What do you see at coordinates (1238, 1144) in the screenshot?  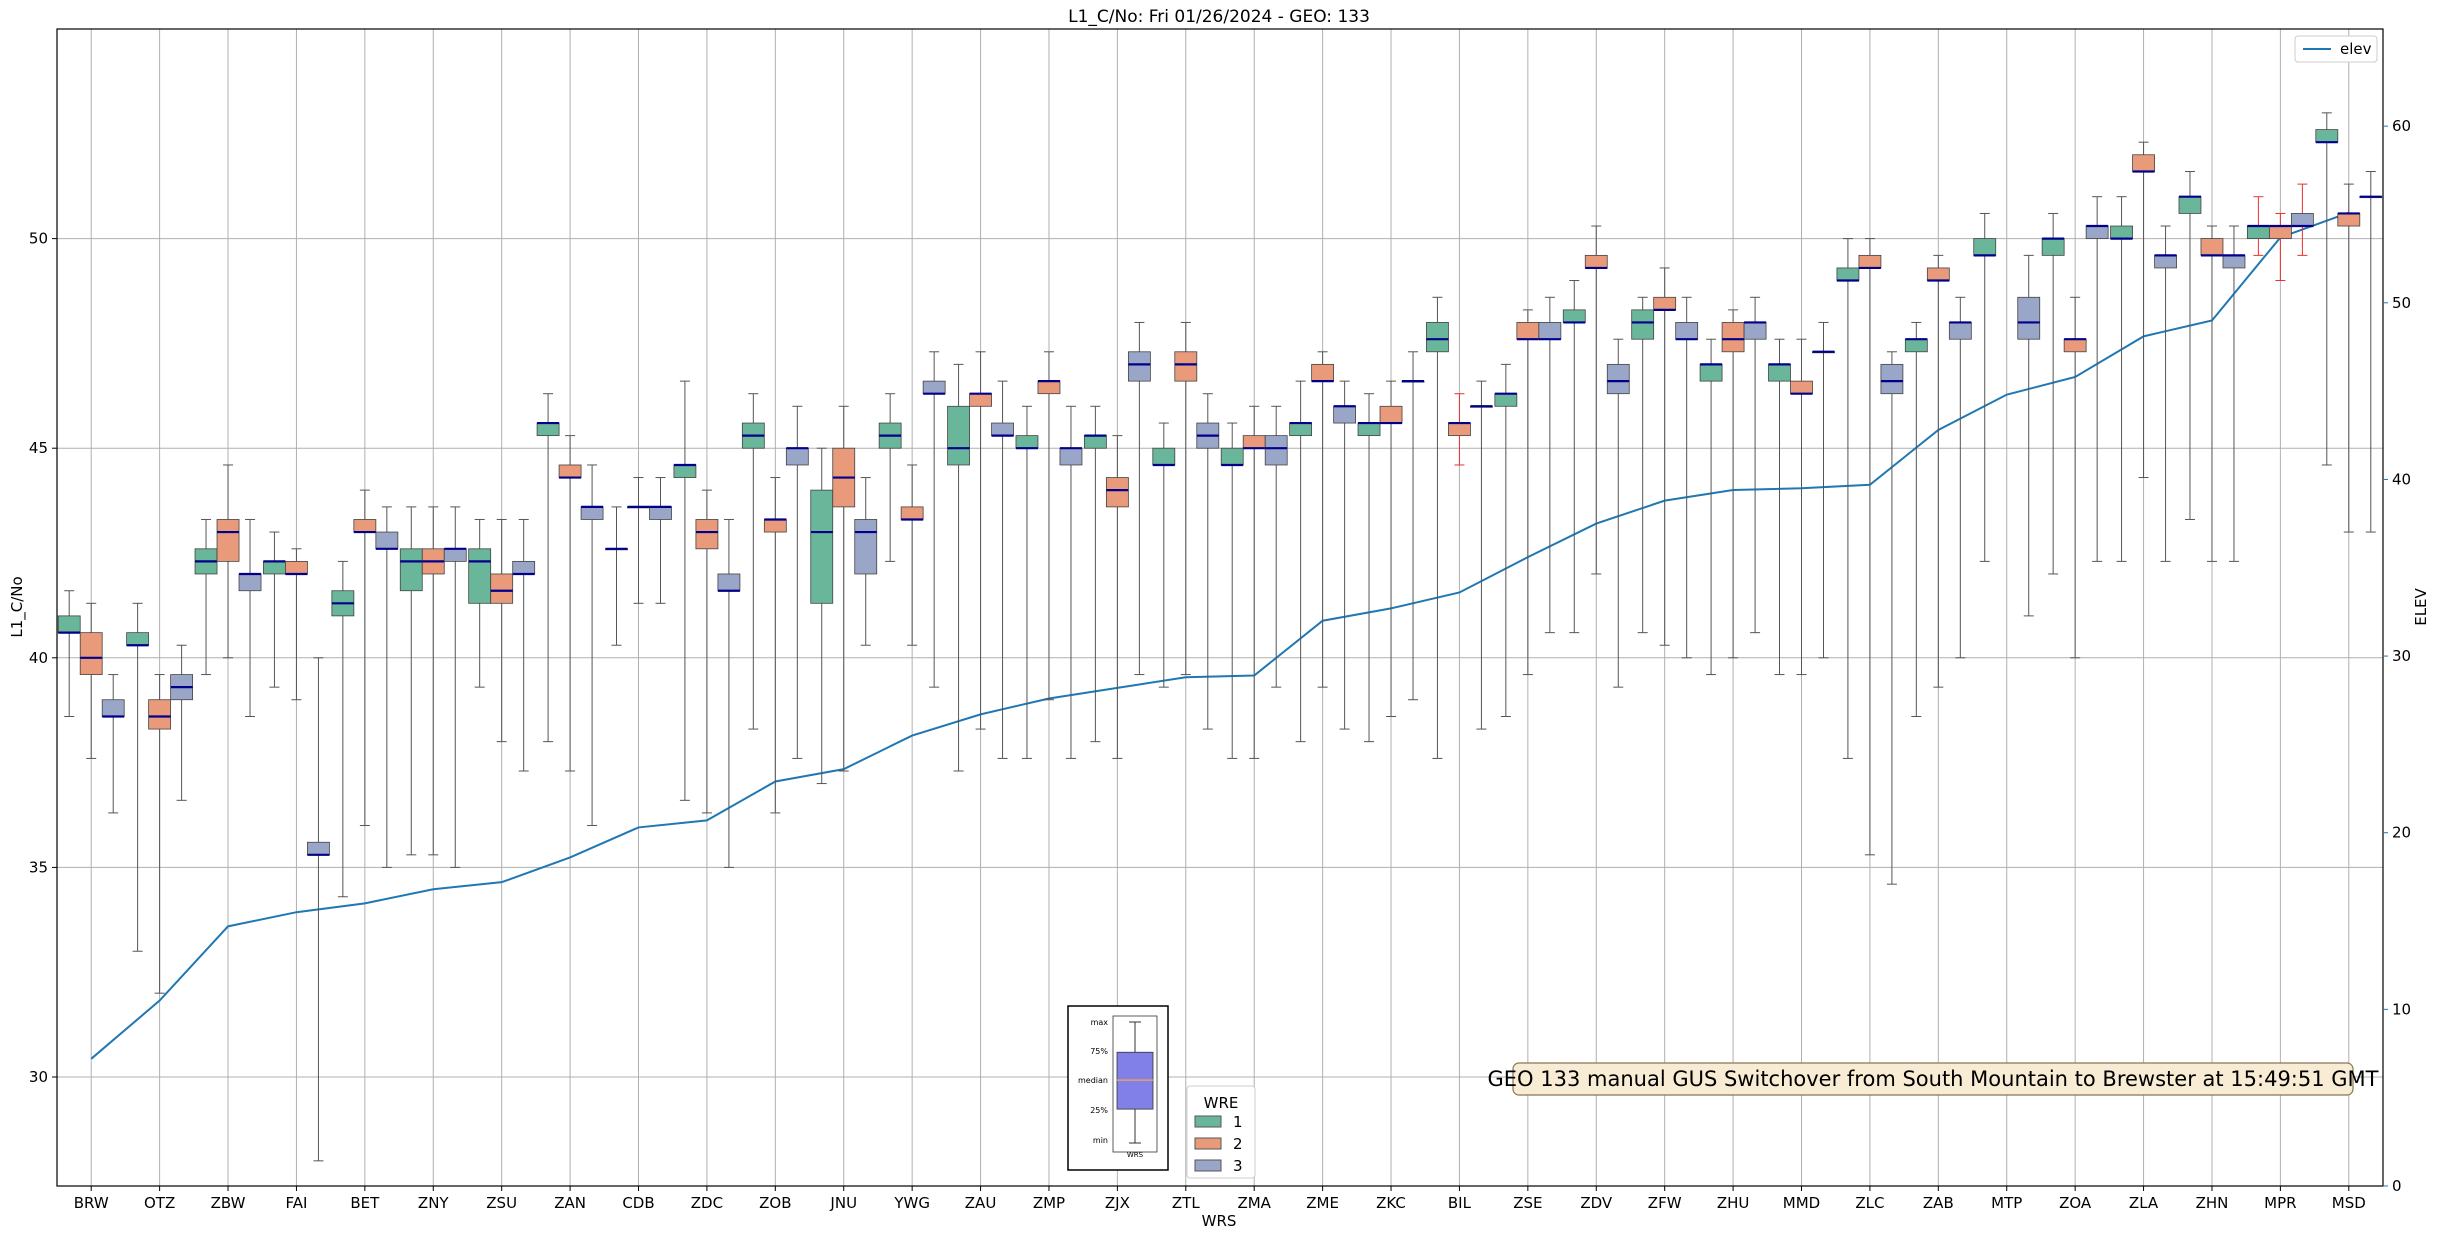 I see `wre-legend-label-2: 2` at bounding box center [1238, 1144].